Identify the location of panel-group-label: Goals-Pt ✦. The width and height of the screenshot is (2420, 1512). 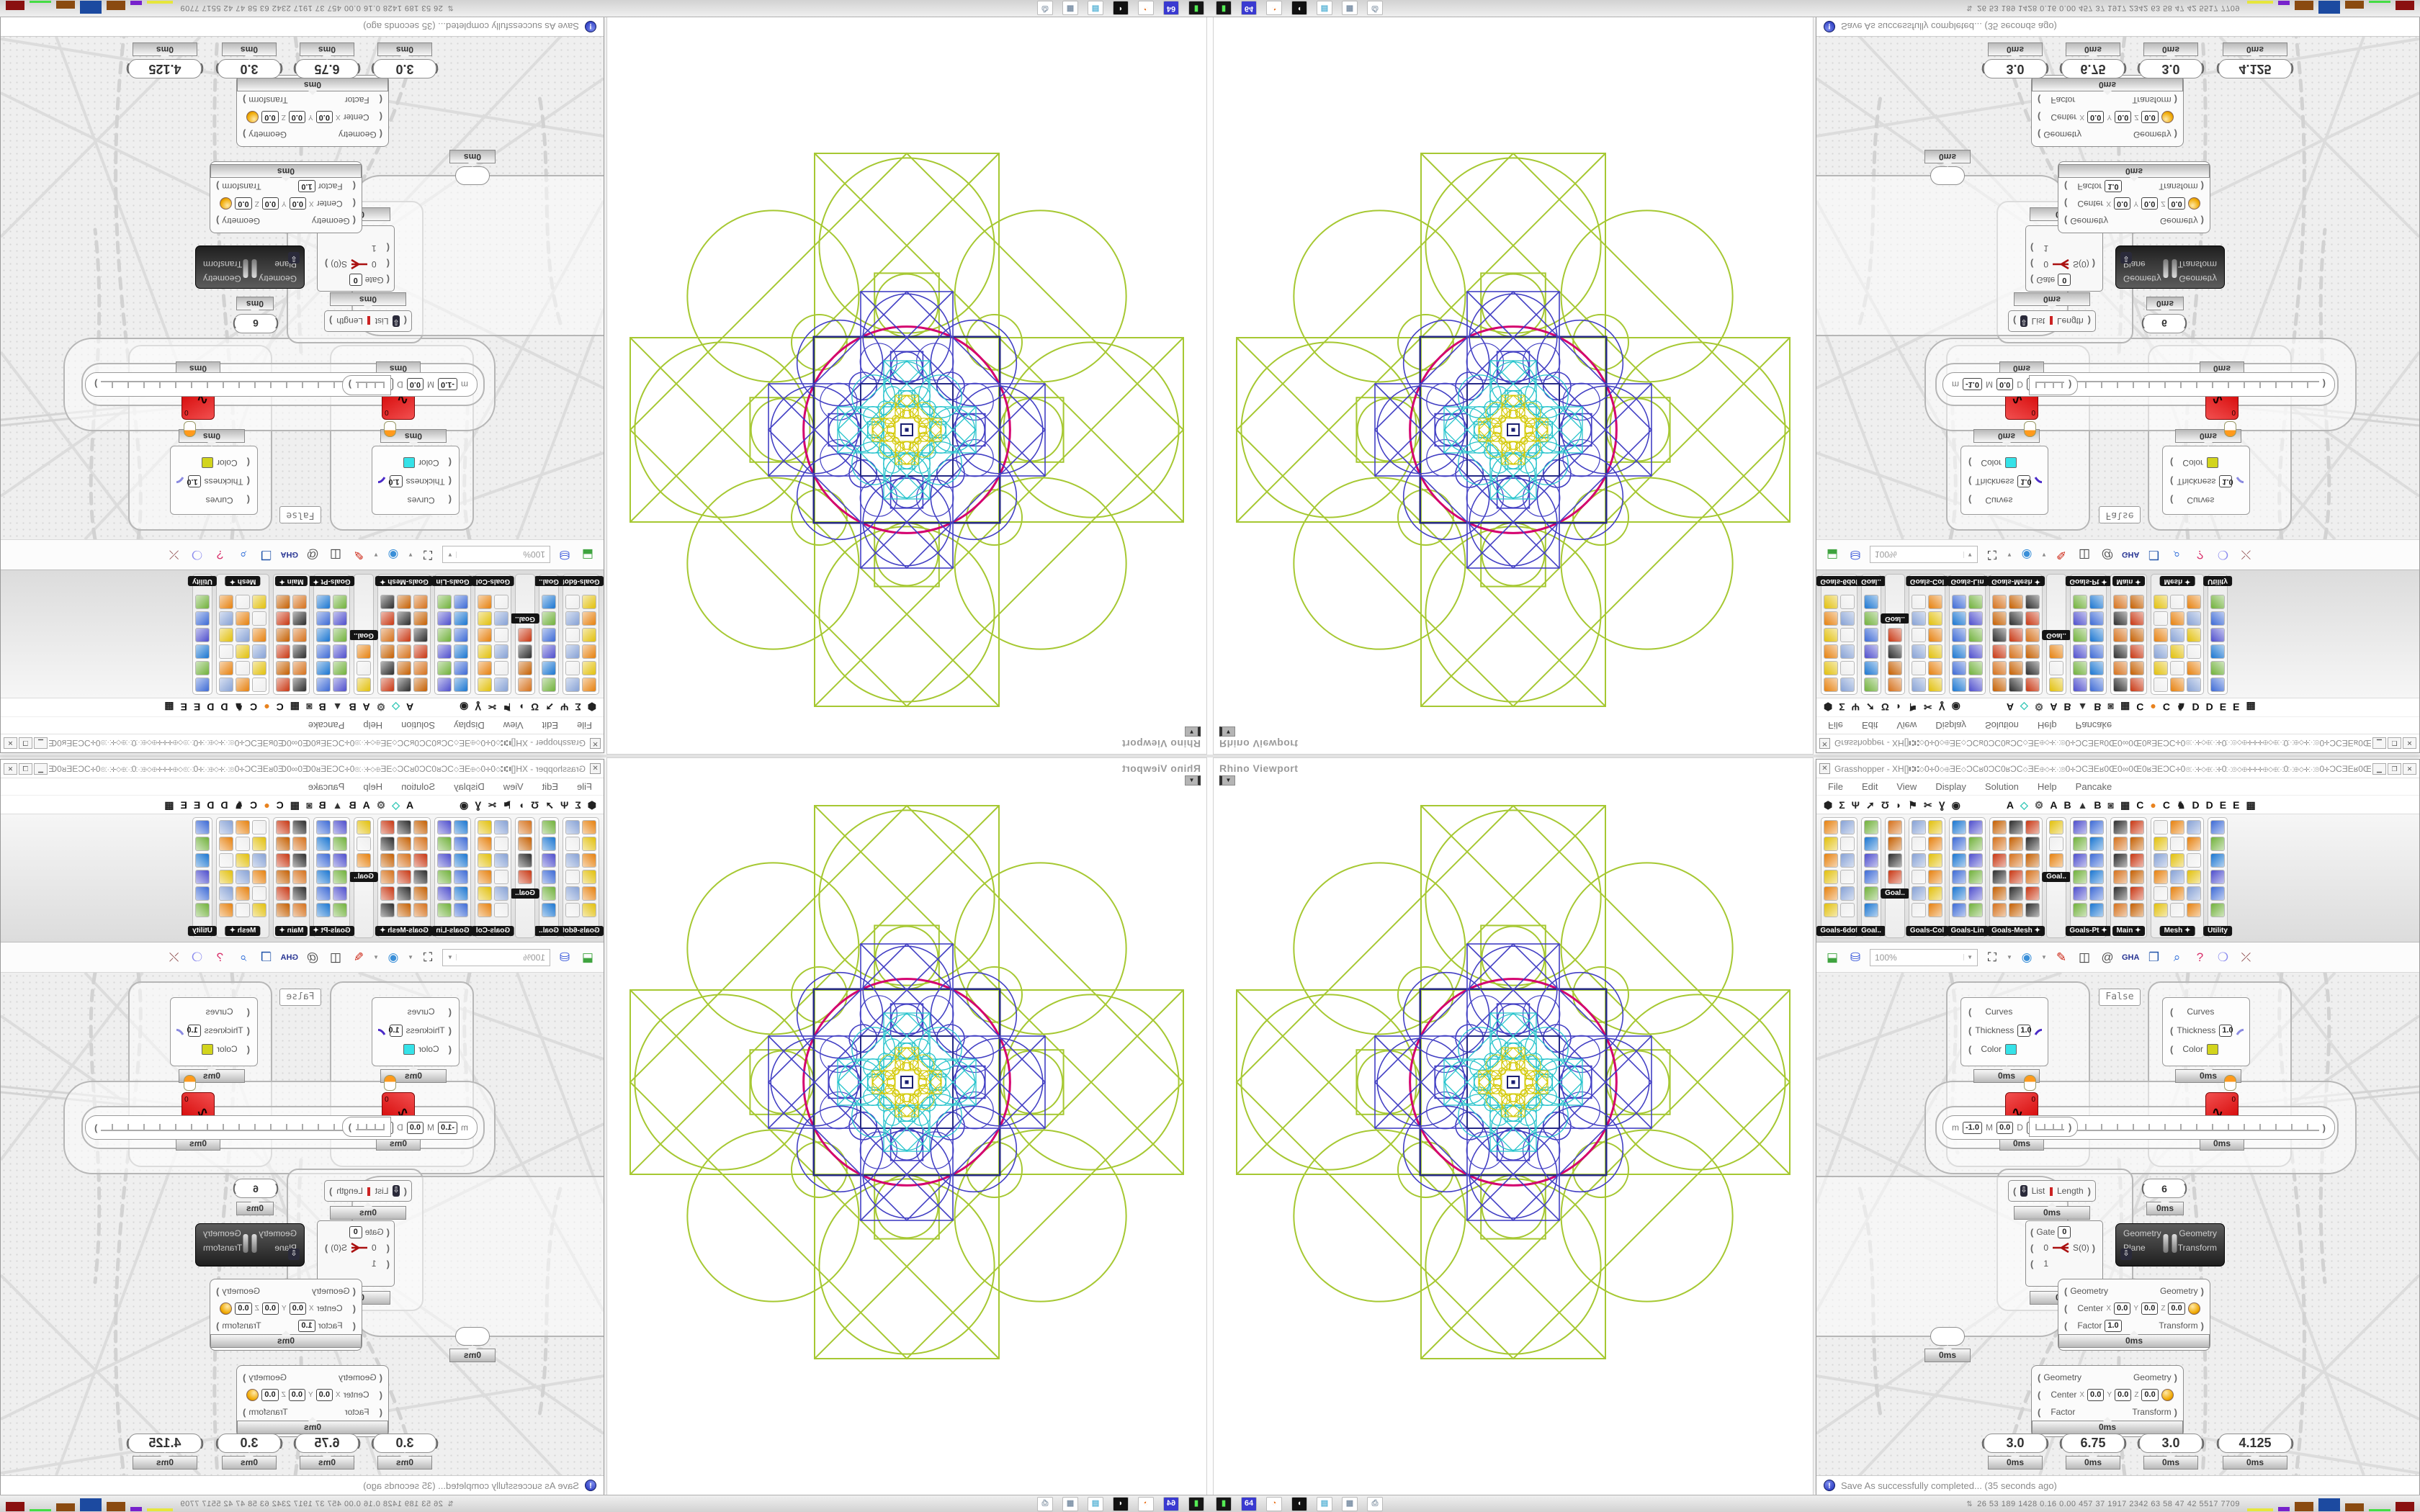
(2088, 581).